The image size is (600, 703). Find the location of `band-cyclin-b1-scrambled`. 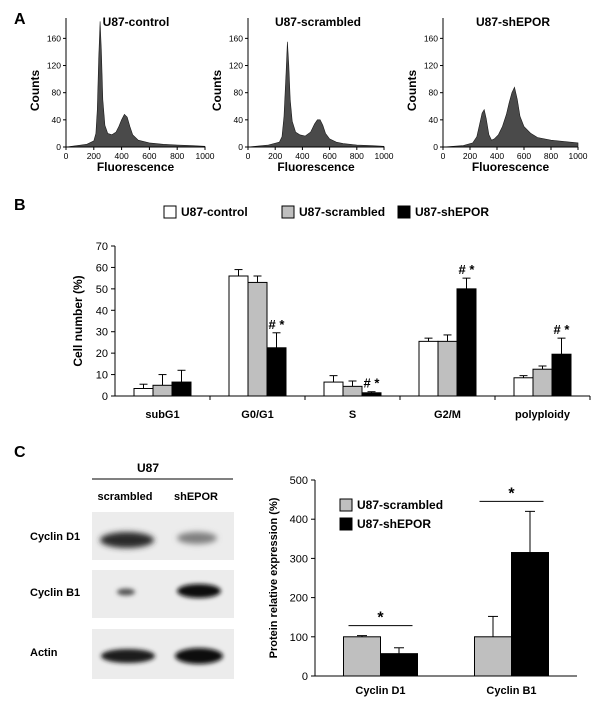

band-cyclin-b1-scrambled is located at coordinates (126, 592).